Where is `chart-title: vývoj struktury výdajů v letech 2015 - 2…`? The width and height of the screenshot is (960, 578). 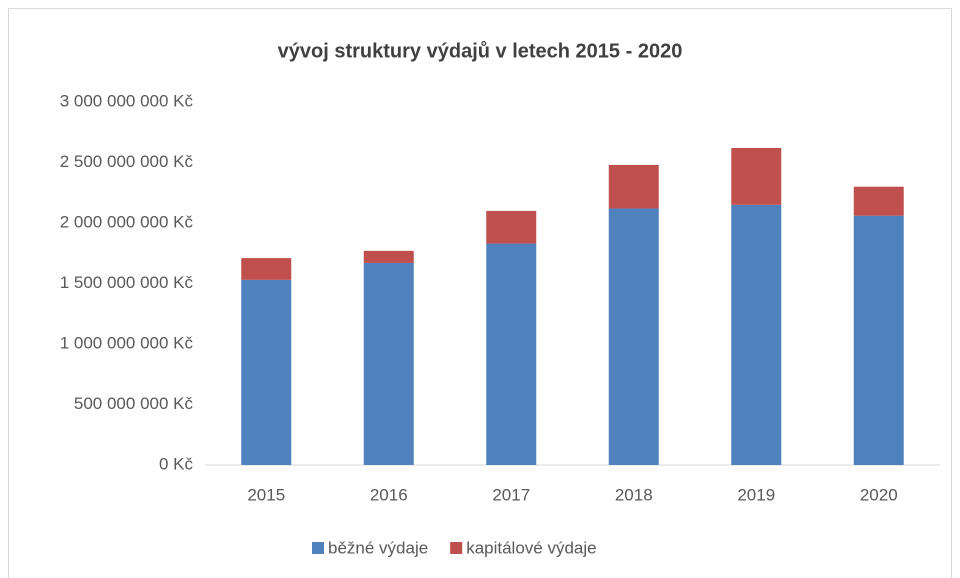 chart-title: vývoj struktury výdajů v letech 2015 - 2… is located at coordinates (480, 51).